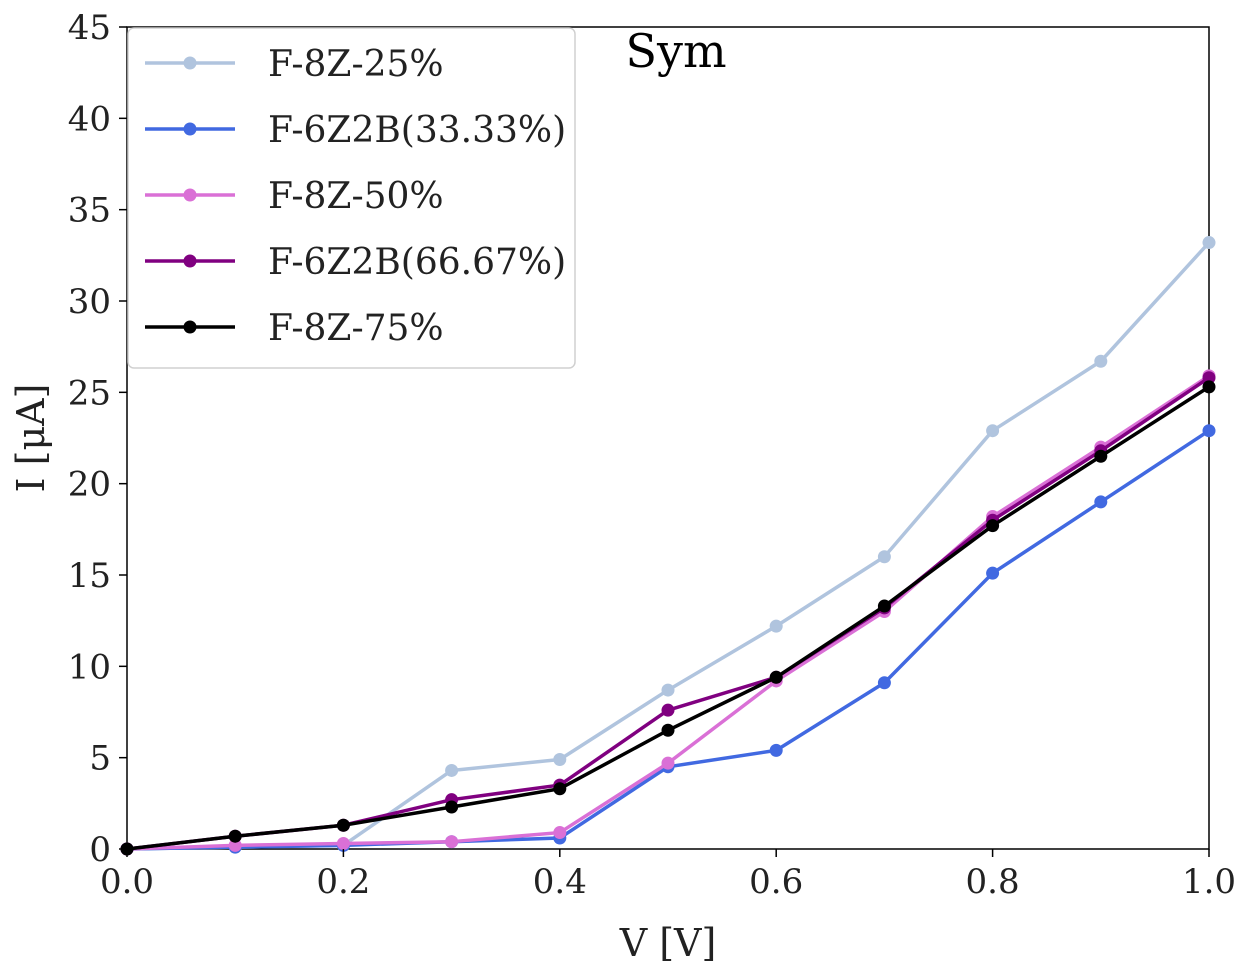 This screenshot has width=1244, height=975. Describe the element at coordinates (97, 439) in the screenshot. I see `y-axis-ticks: 0 5 10 15 20 25 30 35 40 45` at that location.